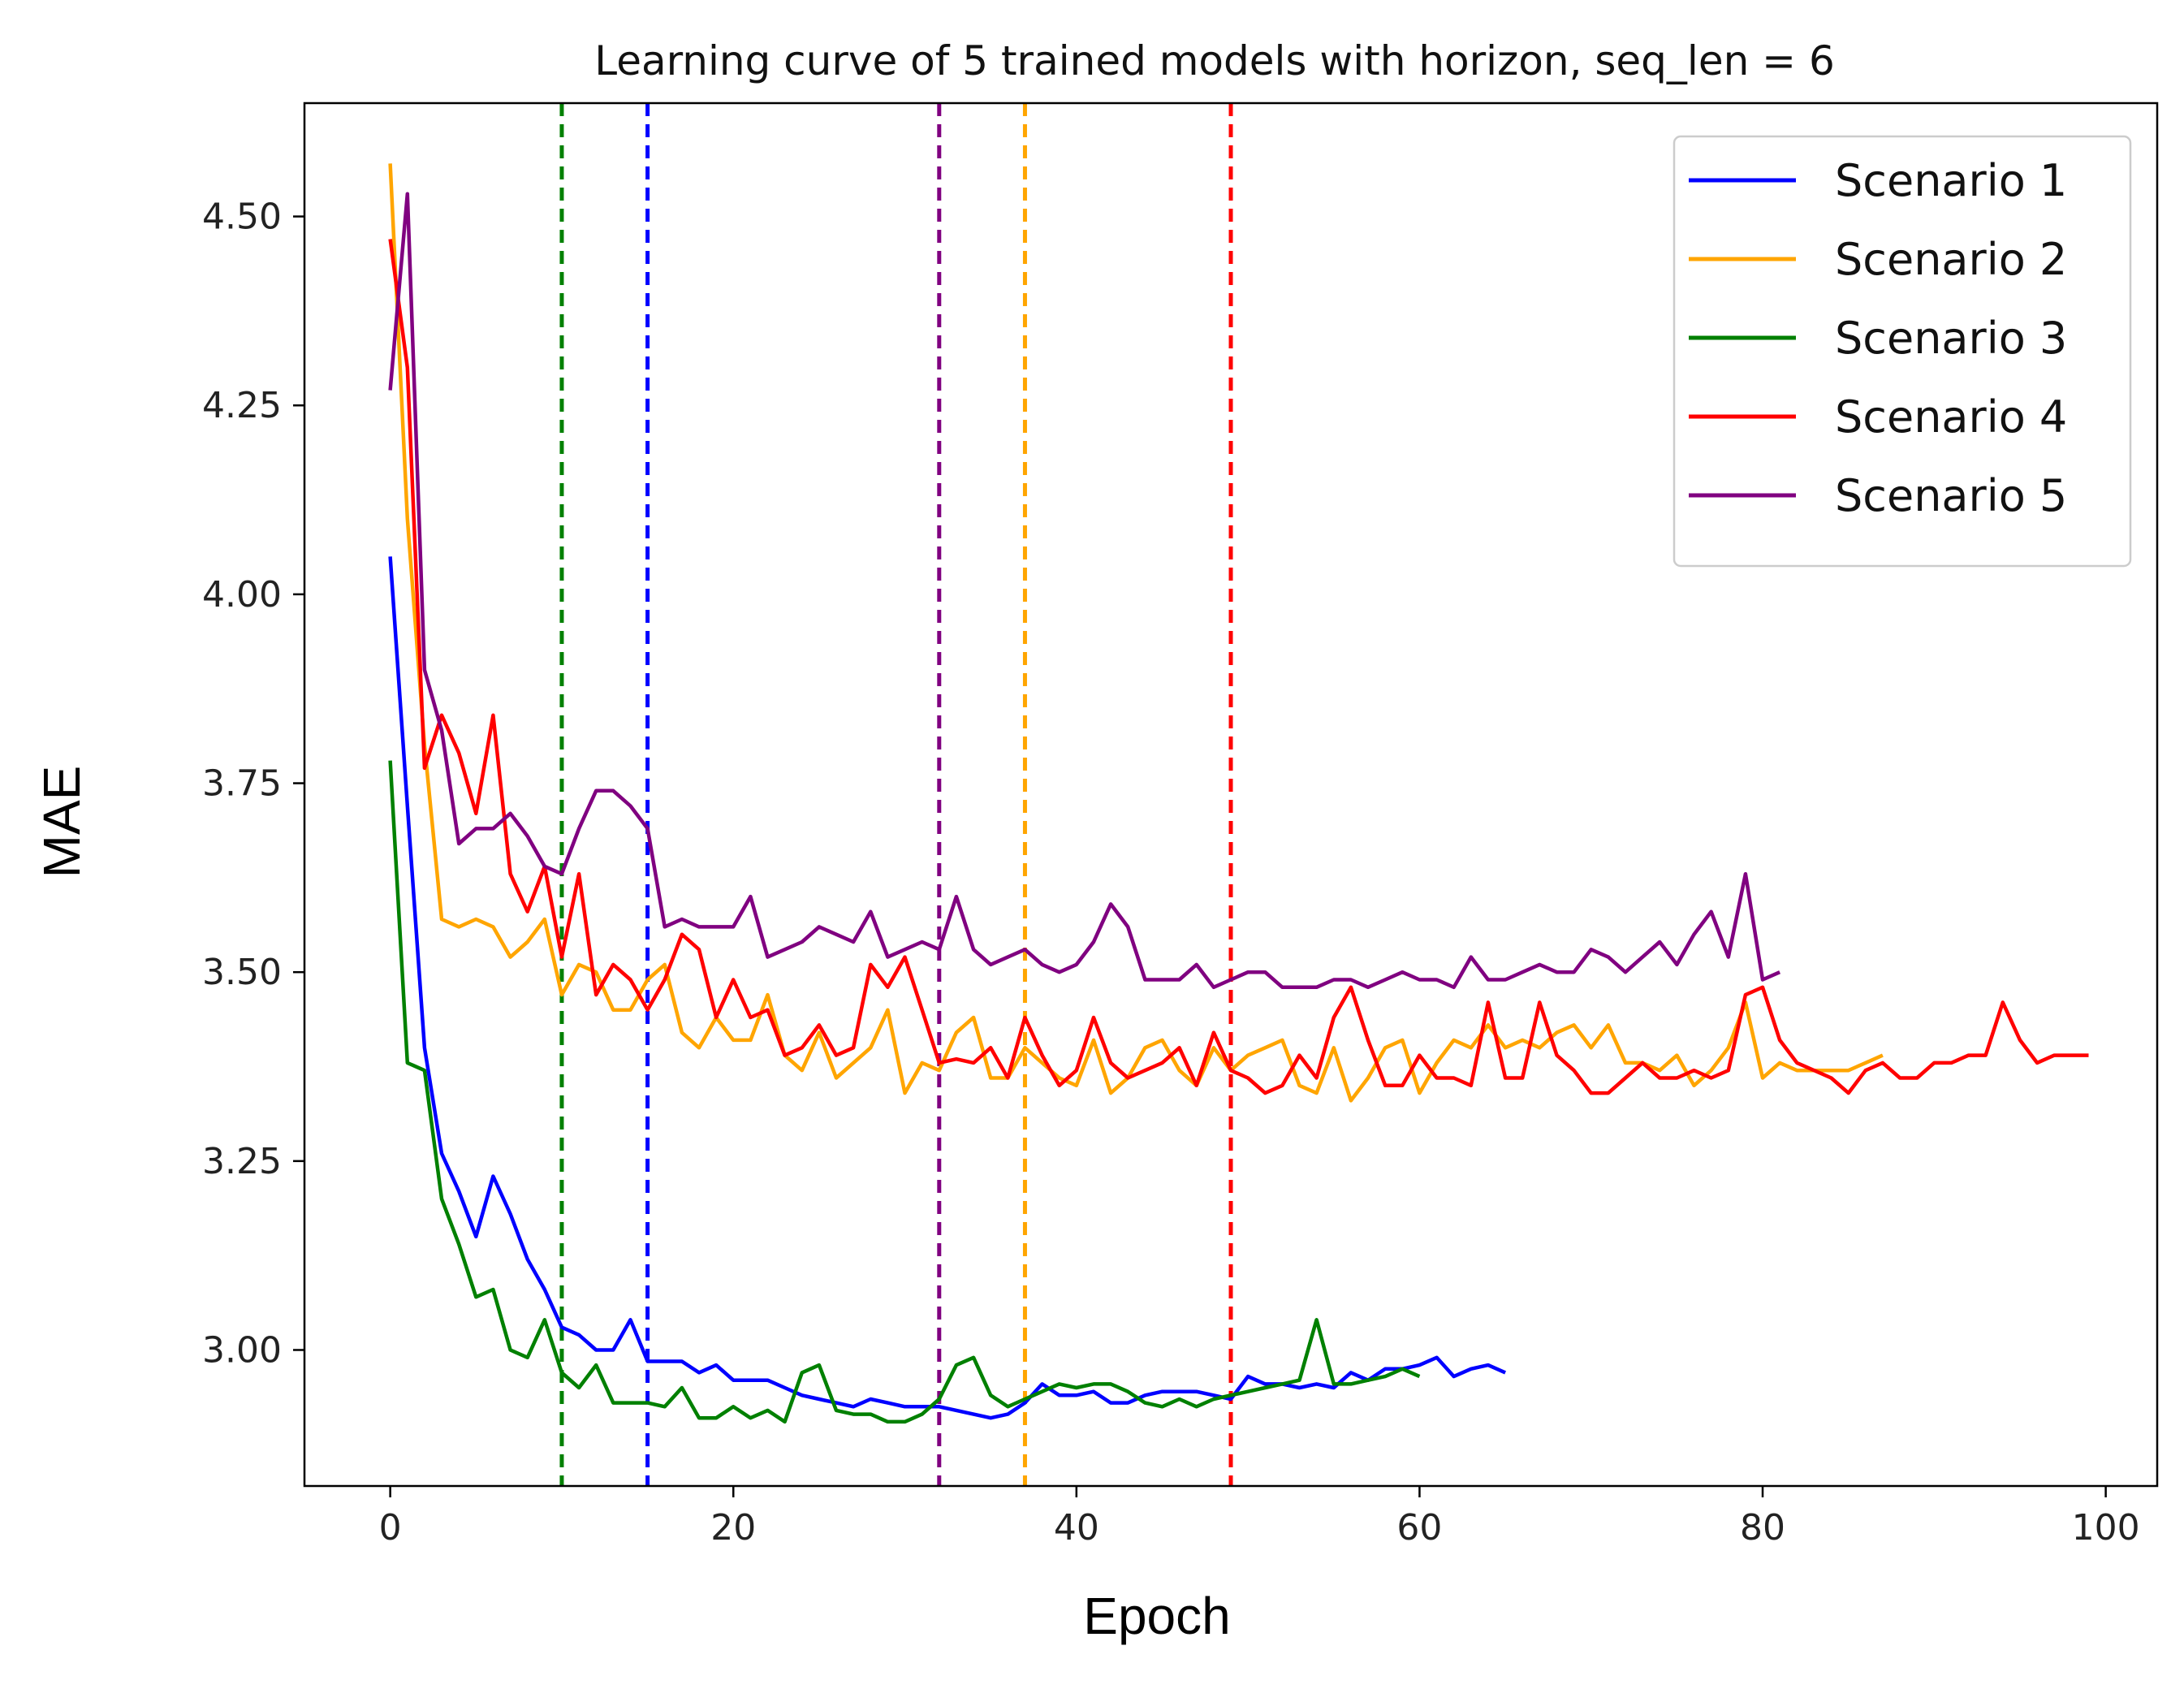 The height and width of the screenshot is (1689, 2184). Describe the element at coordinates (2106, 1528) in the screenshot. I see `x-tick-label: 100` at that location.